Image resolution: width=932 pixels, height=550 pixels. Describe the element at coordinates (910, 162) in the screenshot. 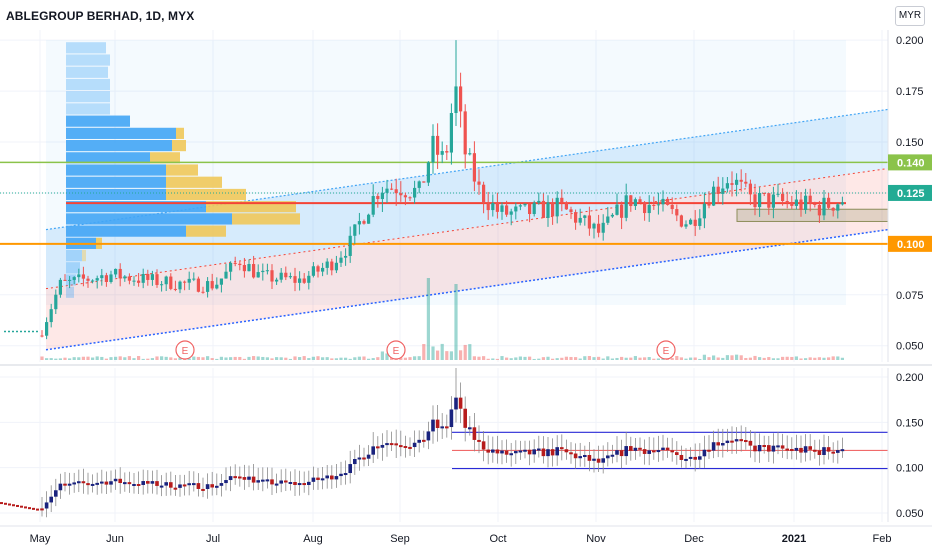

I see `price-label-tag` at that location.